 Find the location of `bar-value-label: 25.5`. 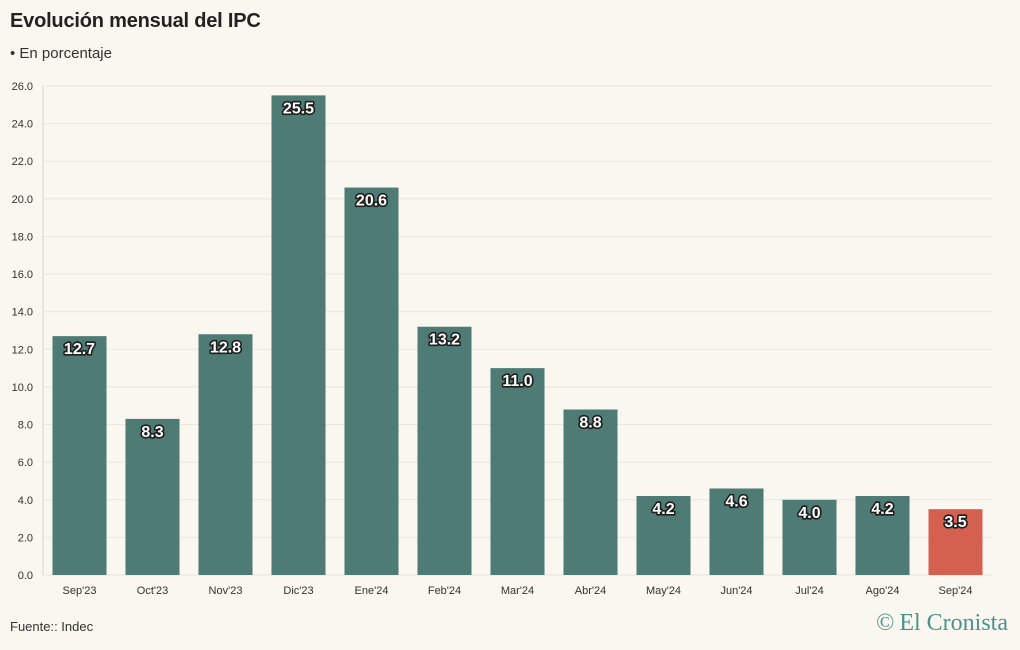

bar-value-label: 25.5 is located at coordinates (298, 108).